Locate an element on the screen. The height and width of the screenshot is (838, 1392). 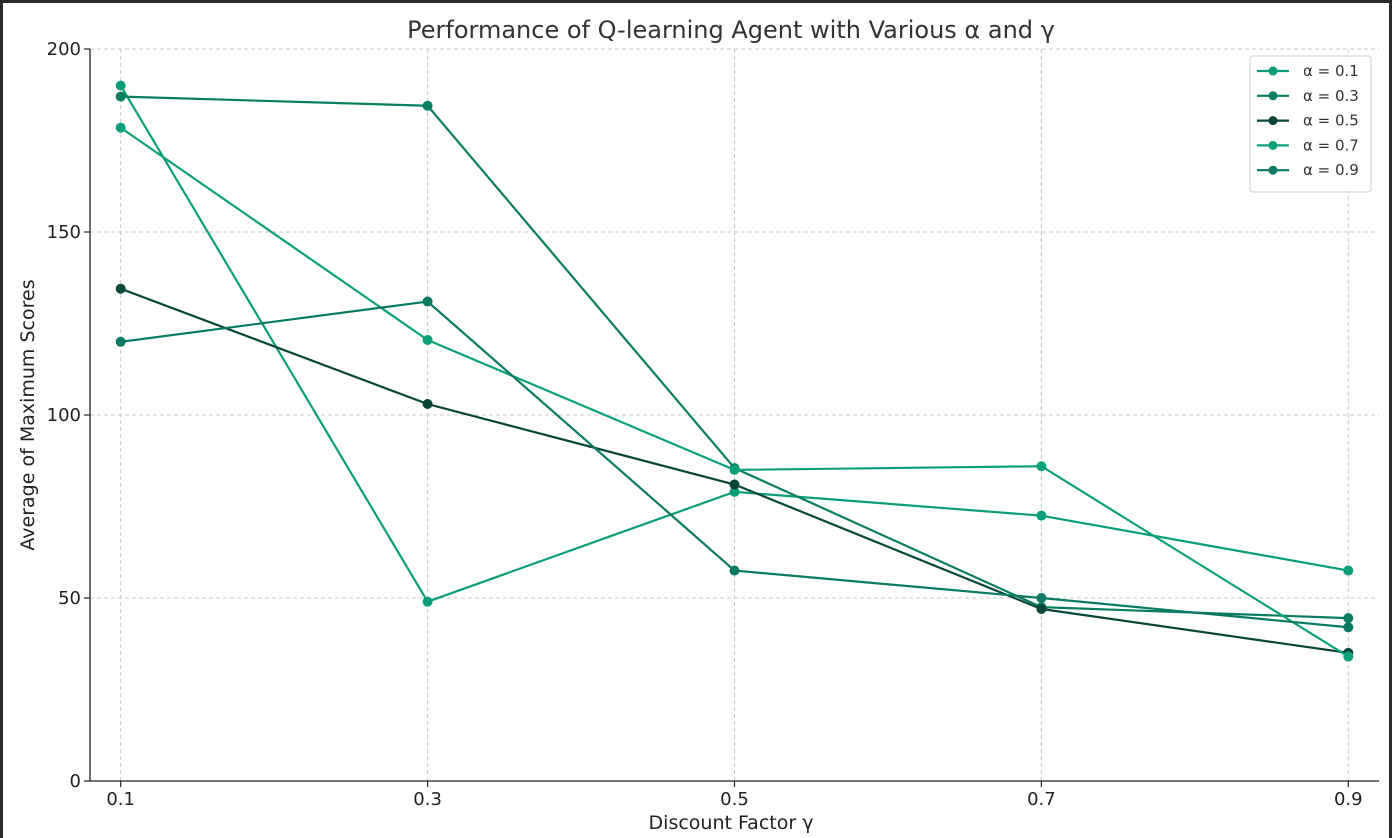
legend-item: α = 0.3 is located at coordinates (1308, 96).